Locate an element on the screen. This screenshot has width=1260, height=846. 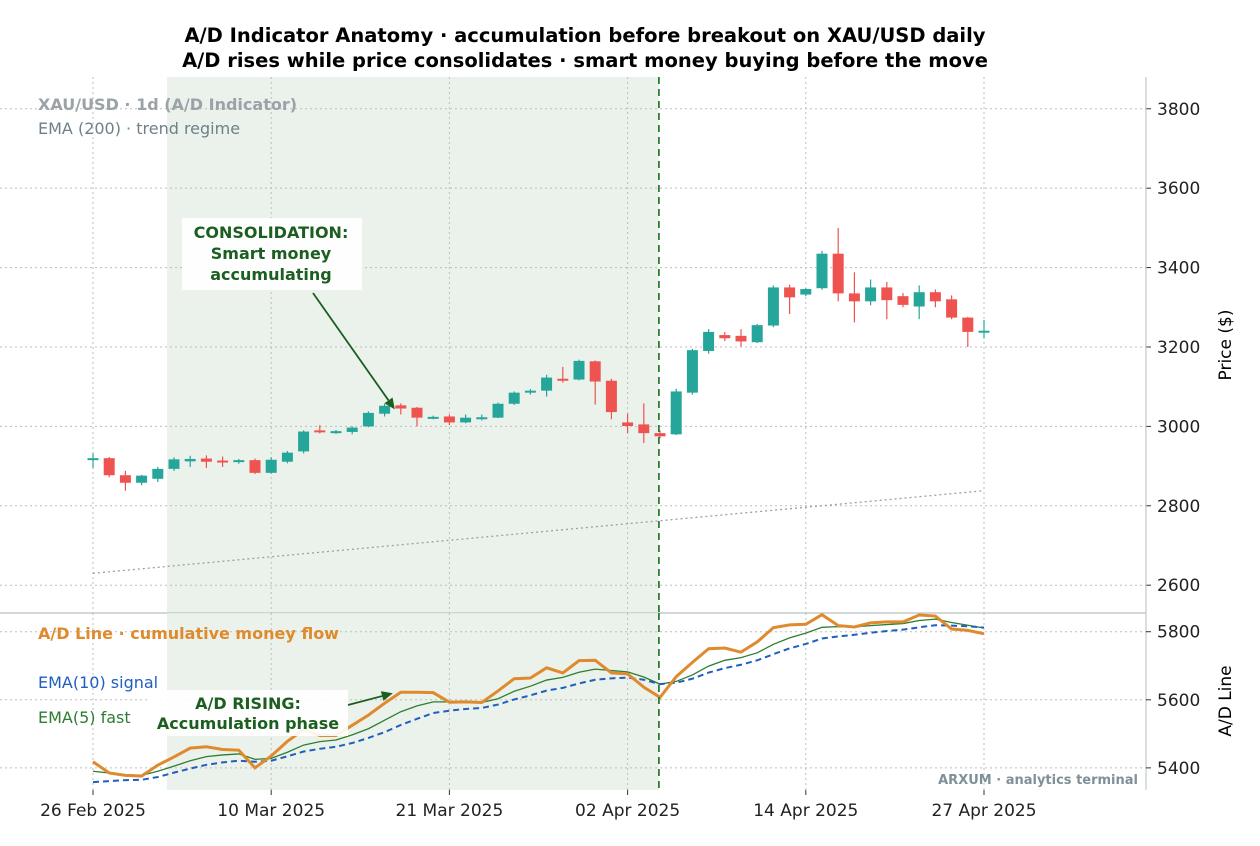
ad-y-tick-label: 5800 is located at coordinates (1178, 633).